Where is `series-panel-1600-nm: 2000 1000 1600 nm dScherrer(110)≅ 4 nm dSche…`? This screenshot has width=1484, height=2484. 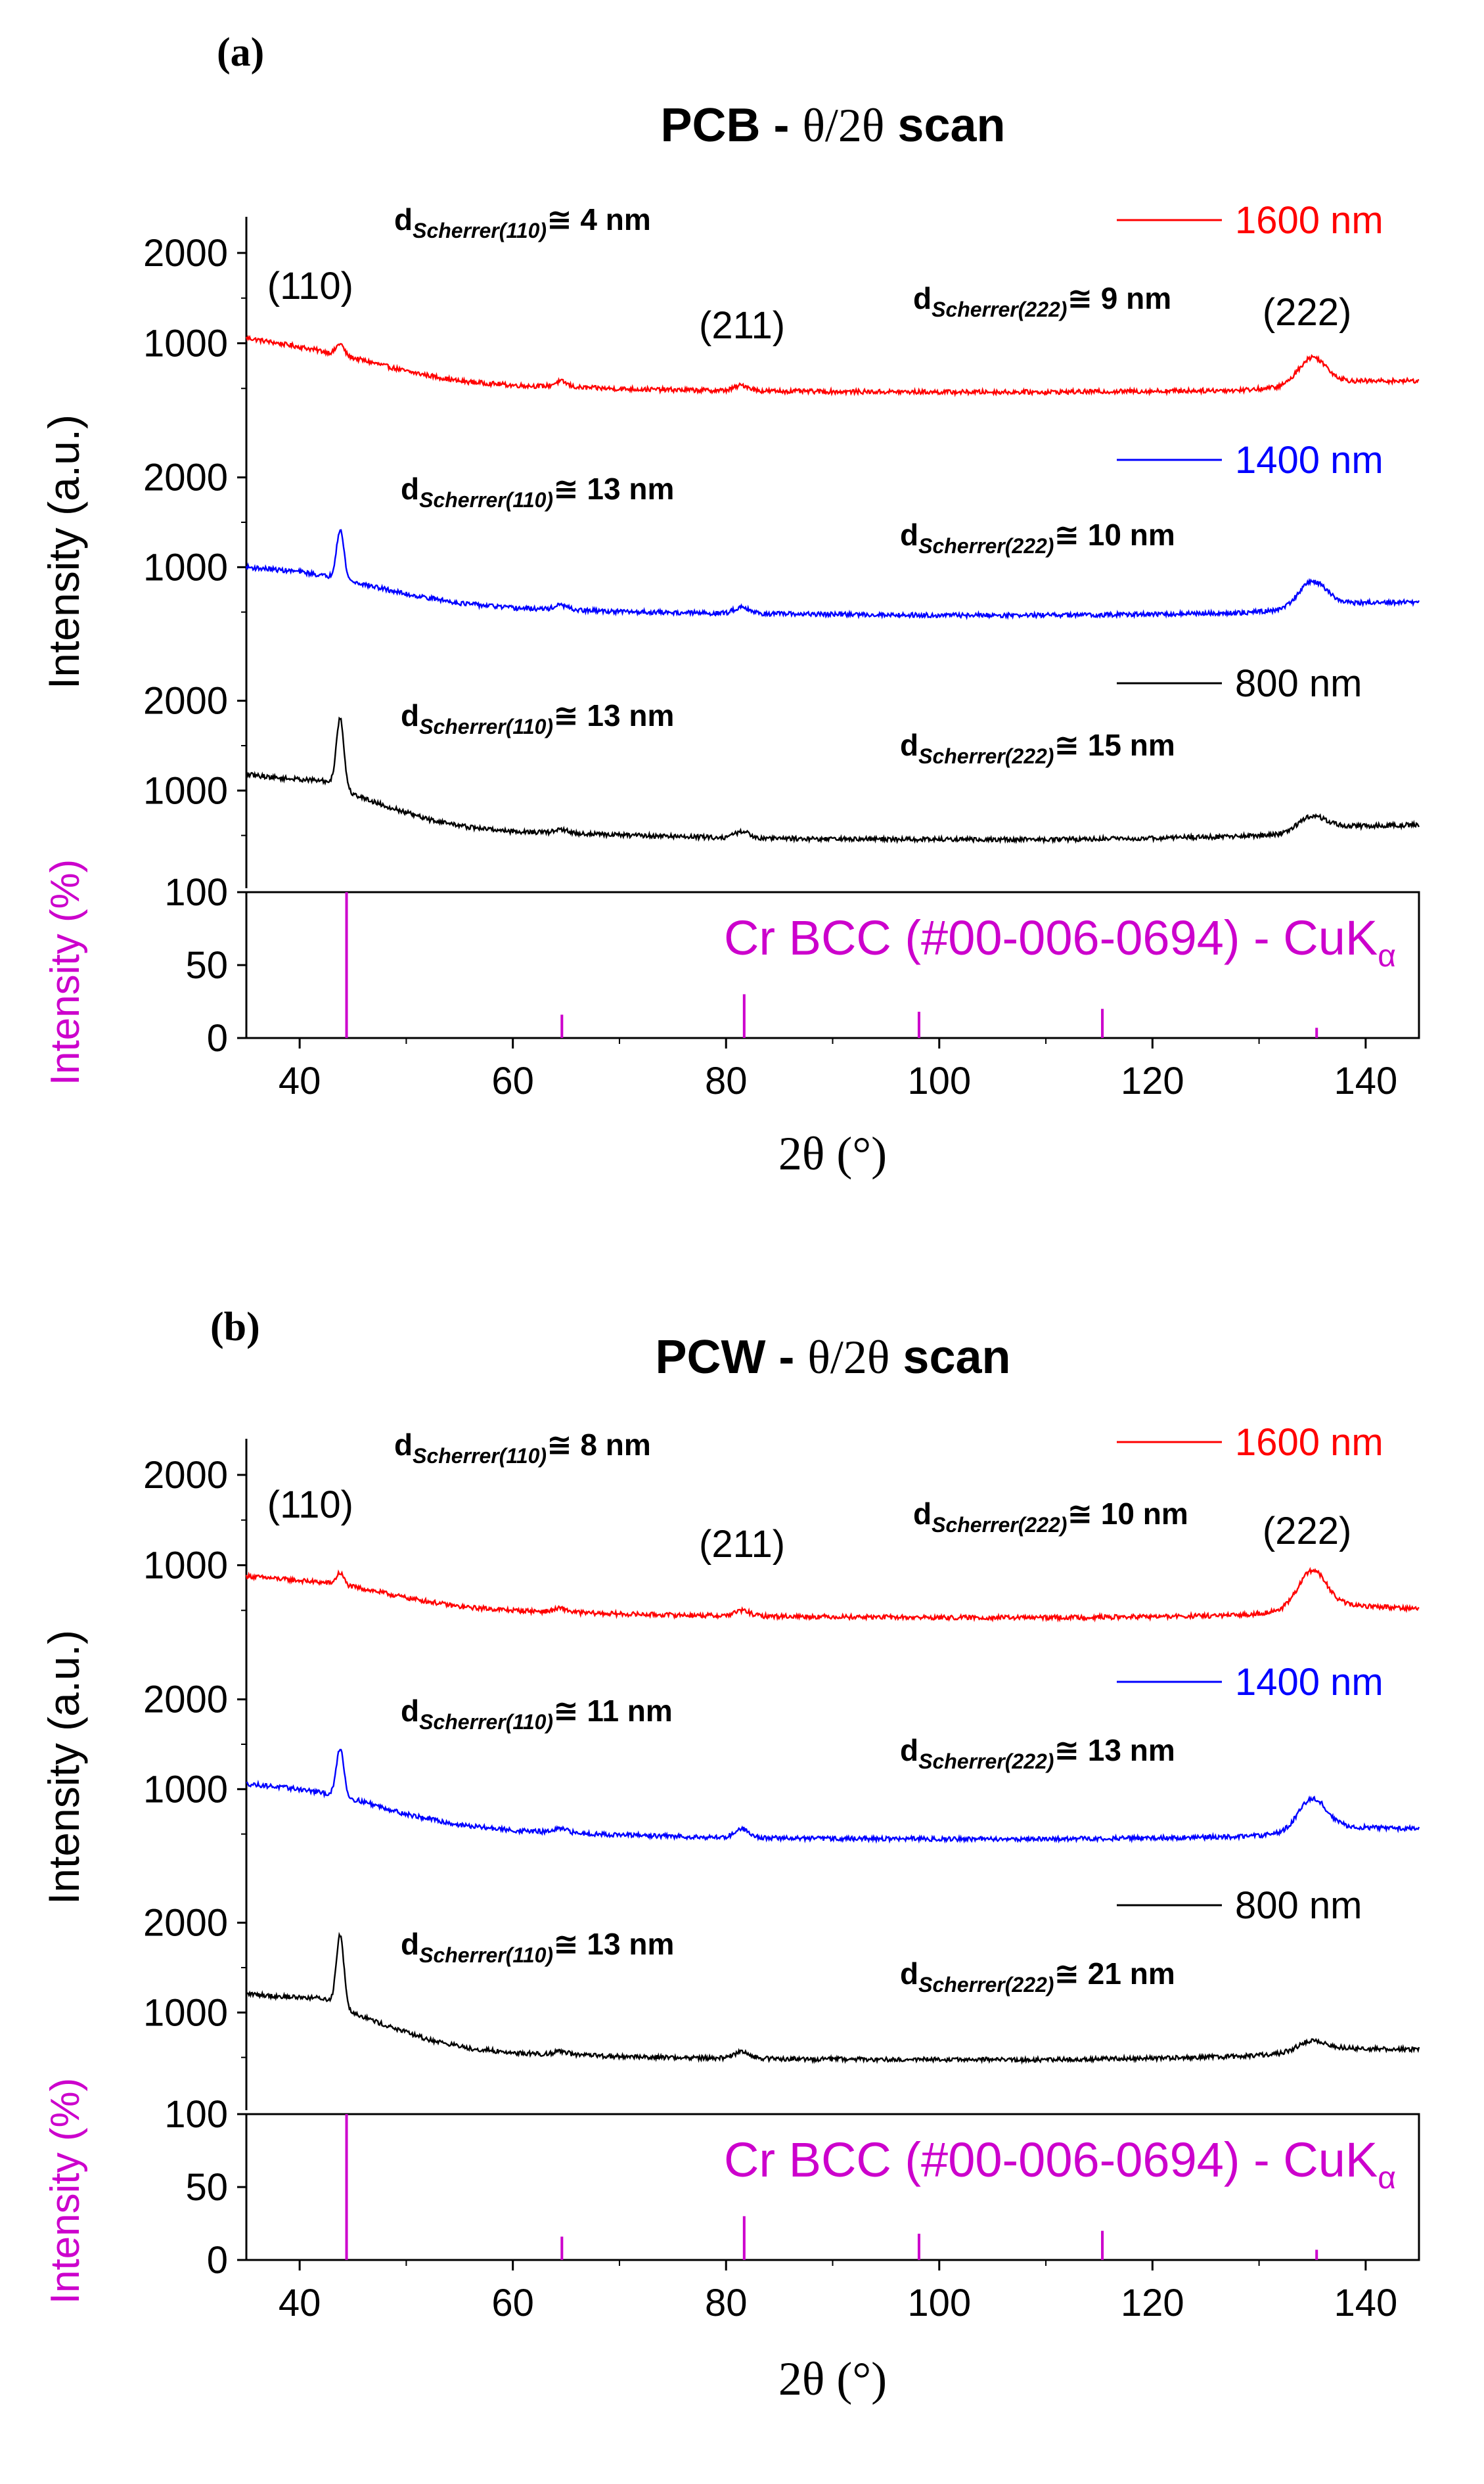 series-panel-1600-nm: 2000 1000 1600 nm dScherrer(110)≅ 4 nm dSche… is located at coordinates (781, 320).